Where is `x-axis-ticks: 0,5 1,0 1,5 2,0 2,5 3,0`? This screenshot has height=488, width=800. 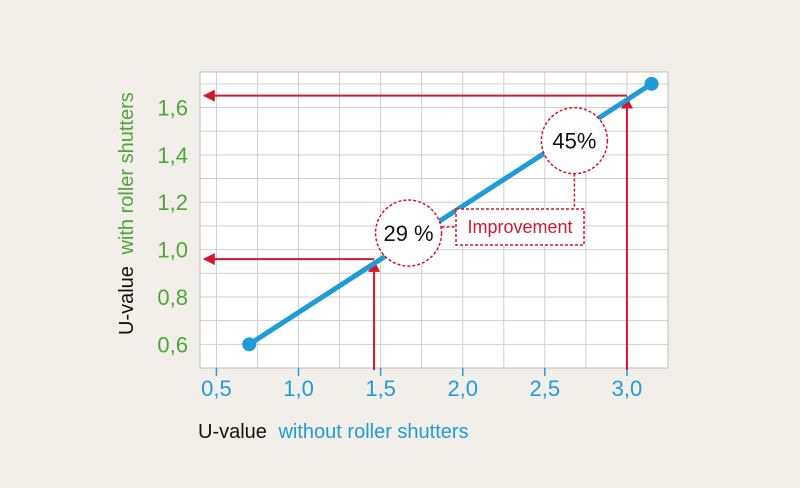
x-axis-ticks: 0,5 1,0 1,5 2,0 2,5 3,0 is located at coordinates (421, 384).